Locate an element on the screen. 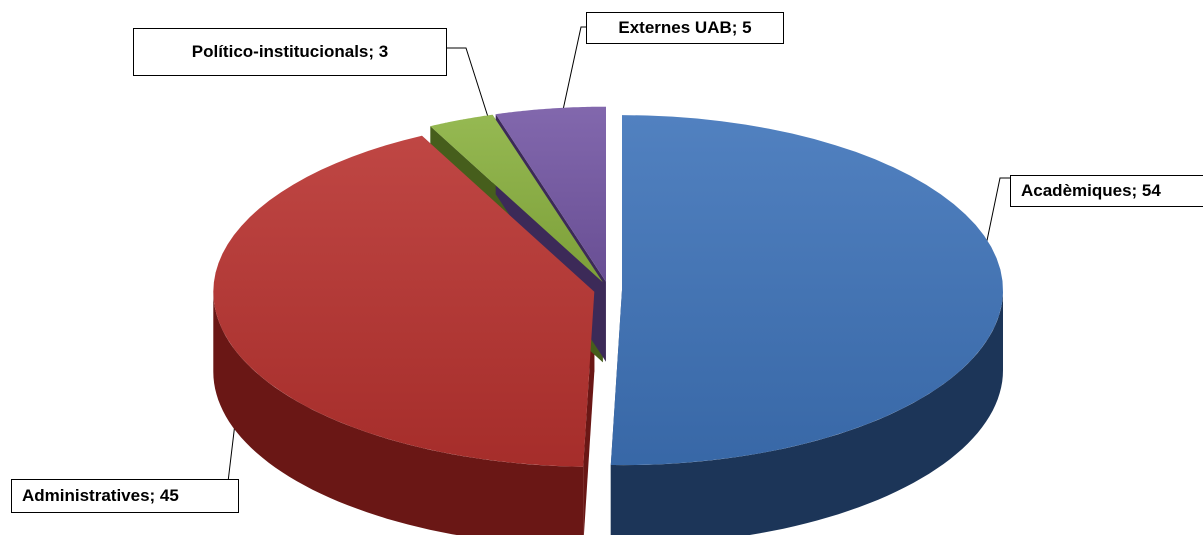  slice-side-academiques is located at coordinates (806, 412).